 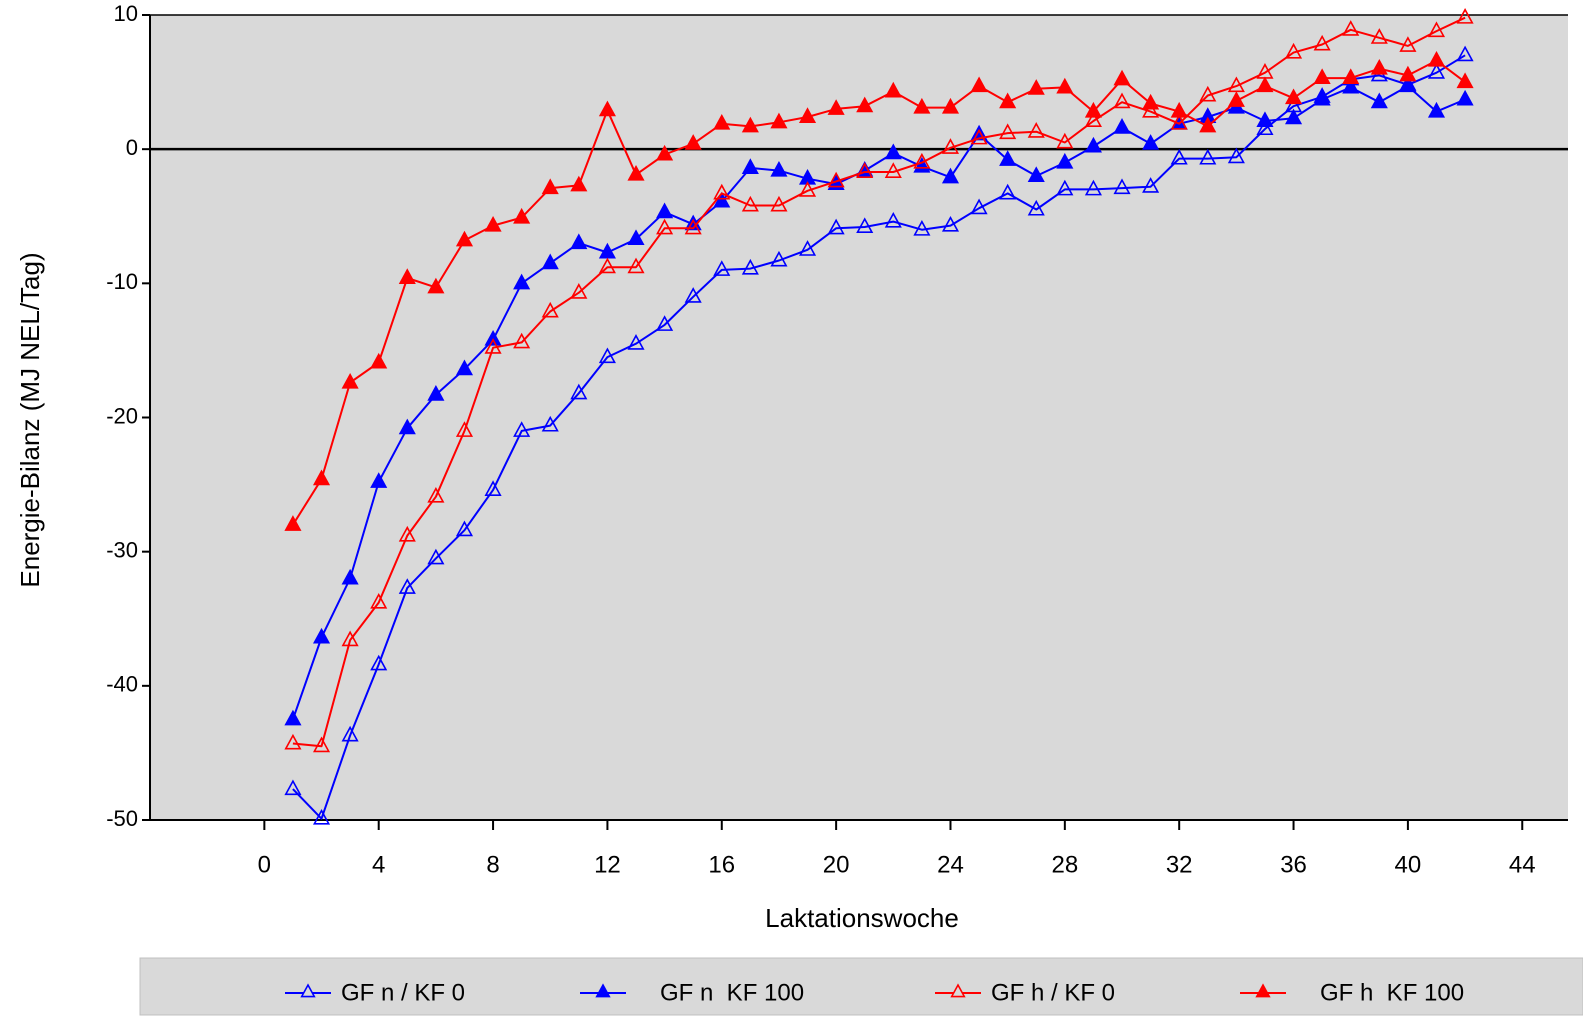 What do you see at coordinates (264, 864) in the screenshot?
I see `x-tick-label: 0` at bounding box center [264, 864].